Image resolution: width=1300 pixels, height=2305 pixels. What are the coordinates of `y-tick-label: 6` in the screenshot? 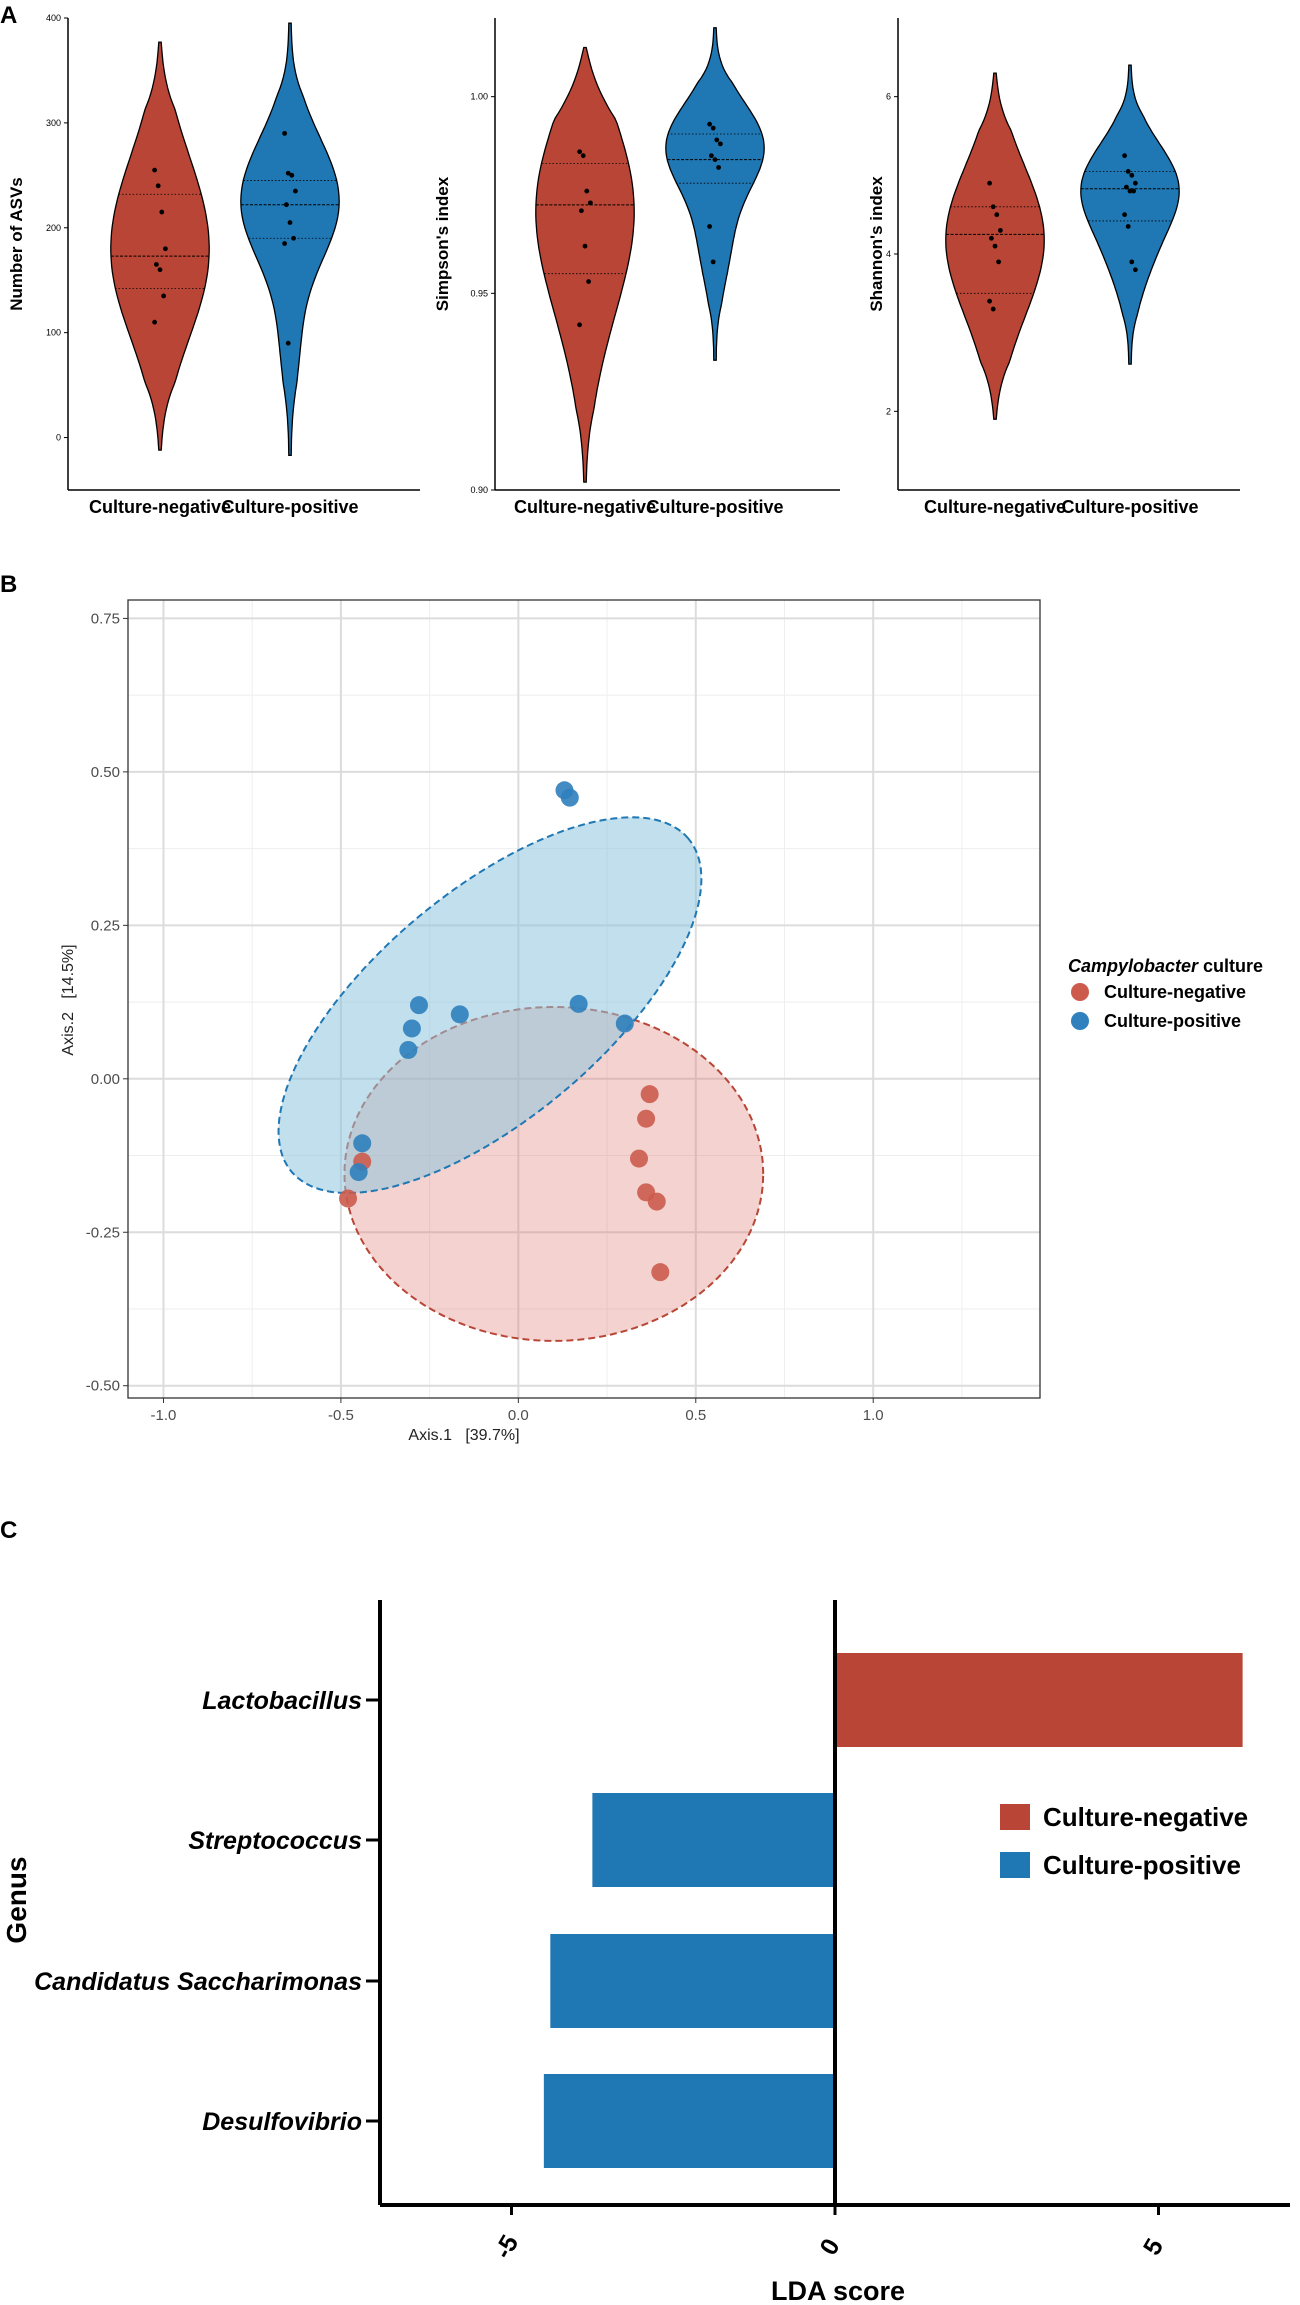 It's located at (888, 97).